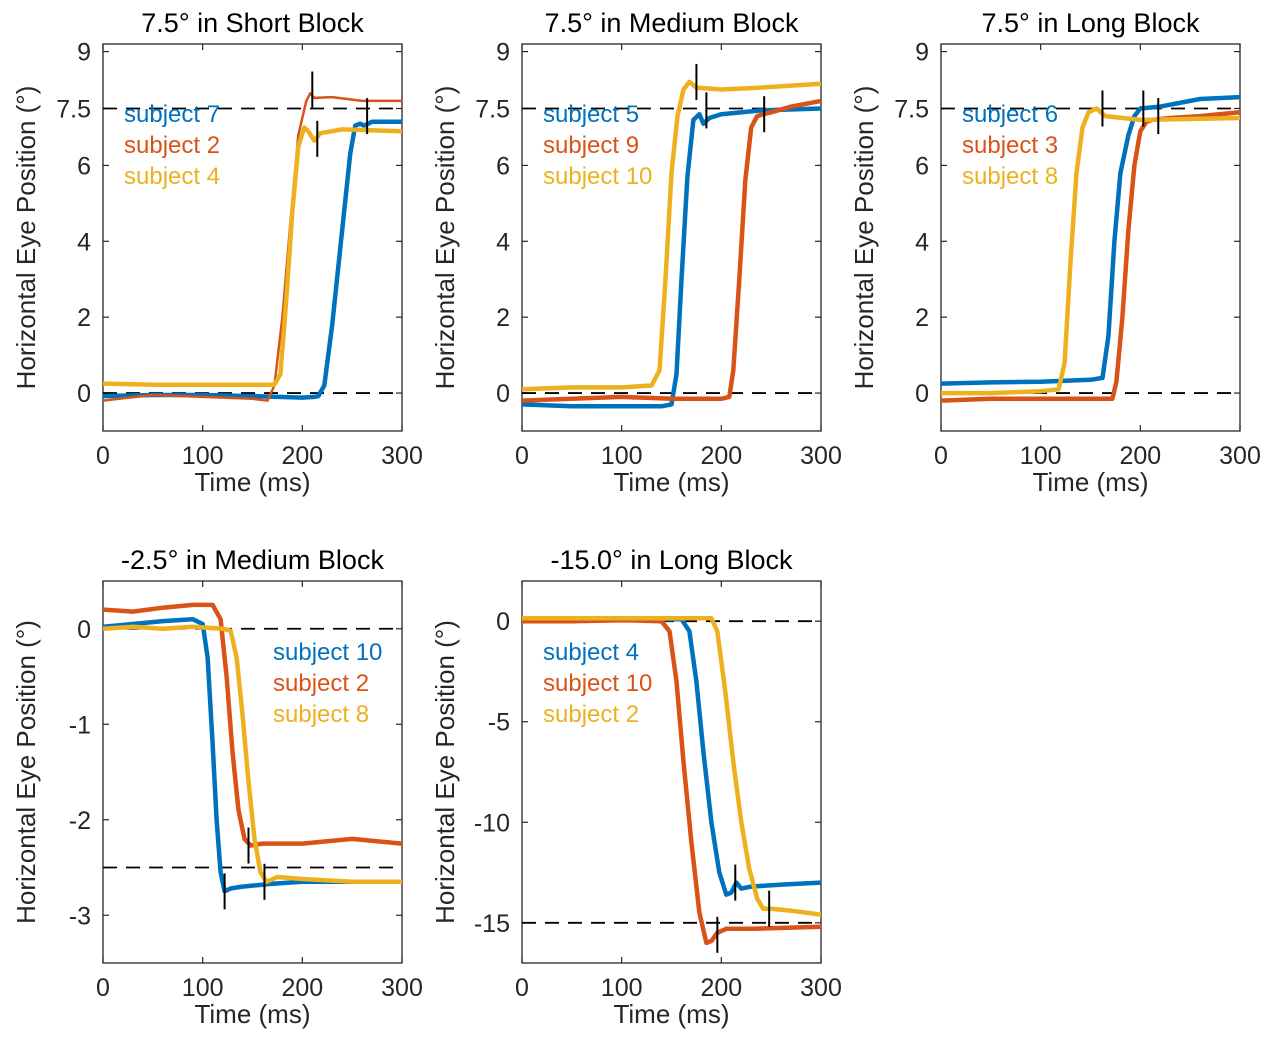 This screenshot has height=1040, width=1282. Describe the element at coordinates (80, 916) in the screenshot. I see `y-tick-label: -3` at that location.